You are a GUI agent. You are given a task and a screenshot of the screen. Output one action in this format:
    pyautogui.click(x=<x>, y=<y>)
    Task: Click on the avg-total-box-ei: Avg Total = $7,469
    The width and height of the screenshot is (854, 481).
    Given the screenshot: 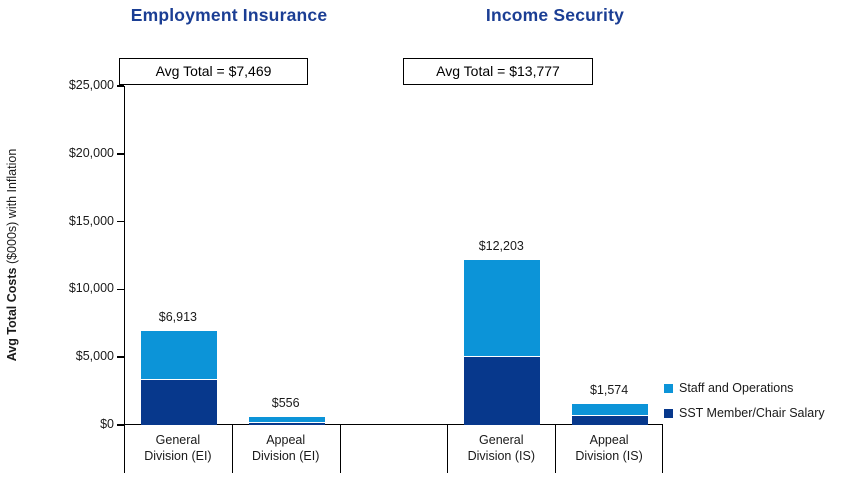 What is the action you would take?
    pyautogui.click(x=213, y=71)
    